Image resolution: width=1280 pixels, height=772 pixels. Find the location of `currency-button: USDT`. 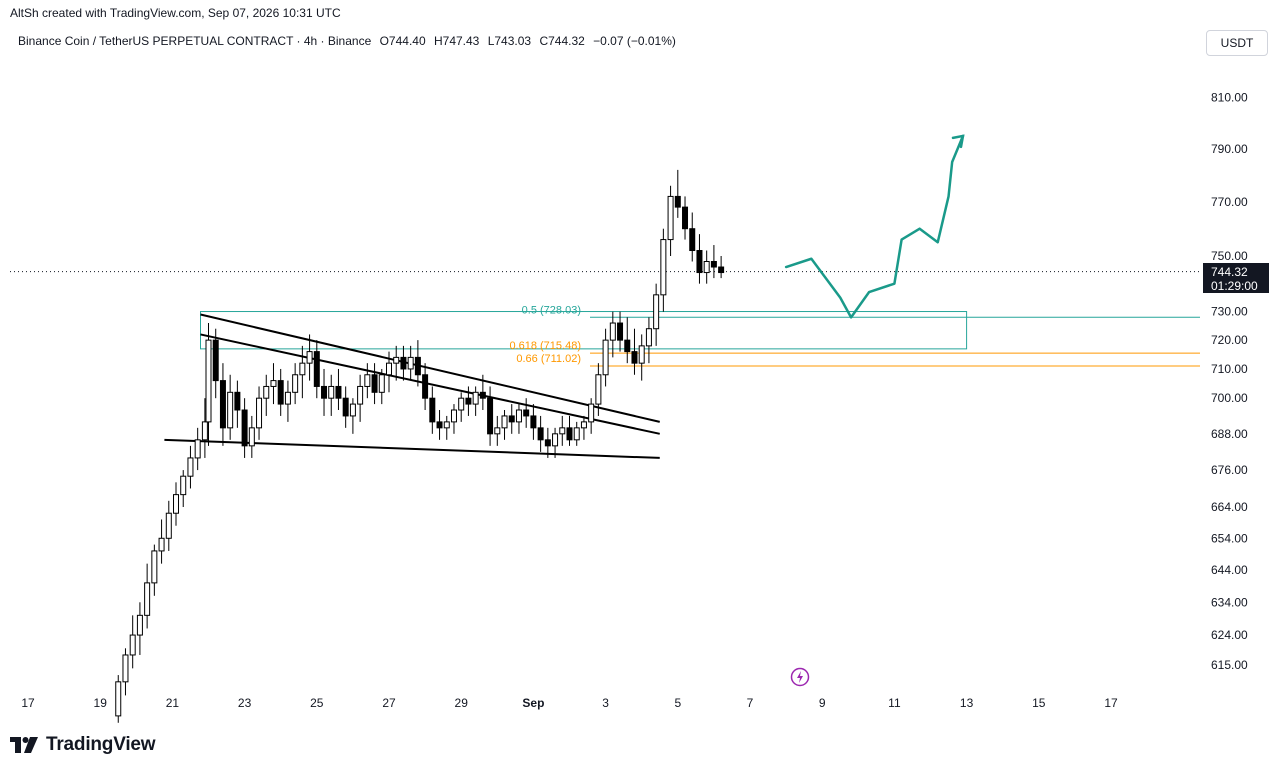

currency-button: USDT is located at coordinates (1237, 43).